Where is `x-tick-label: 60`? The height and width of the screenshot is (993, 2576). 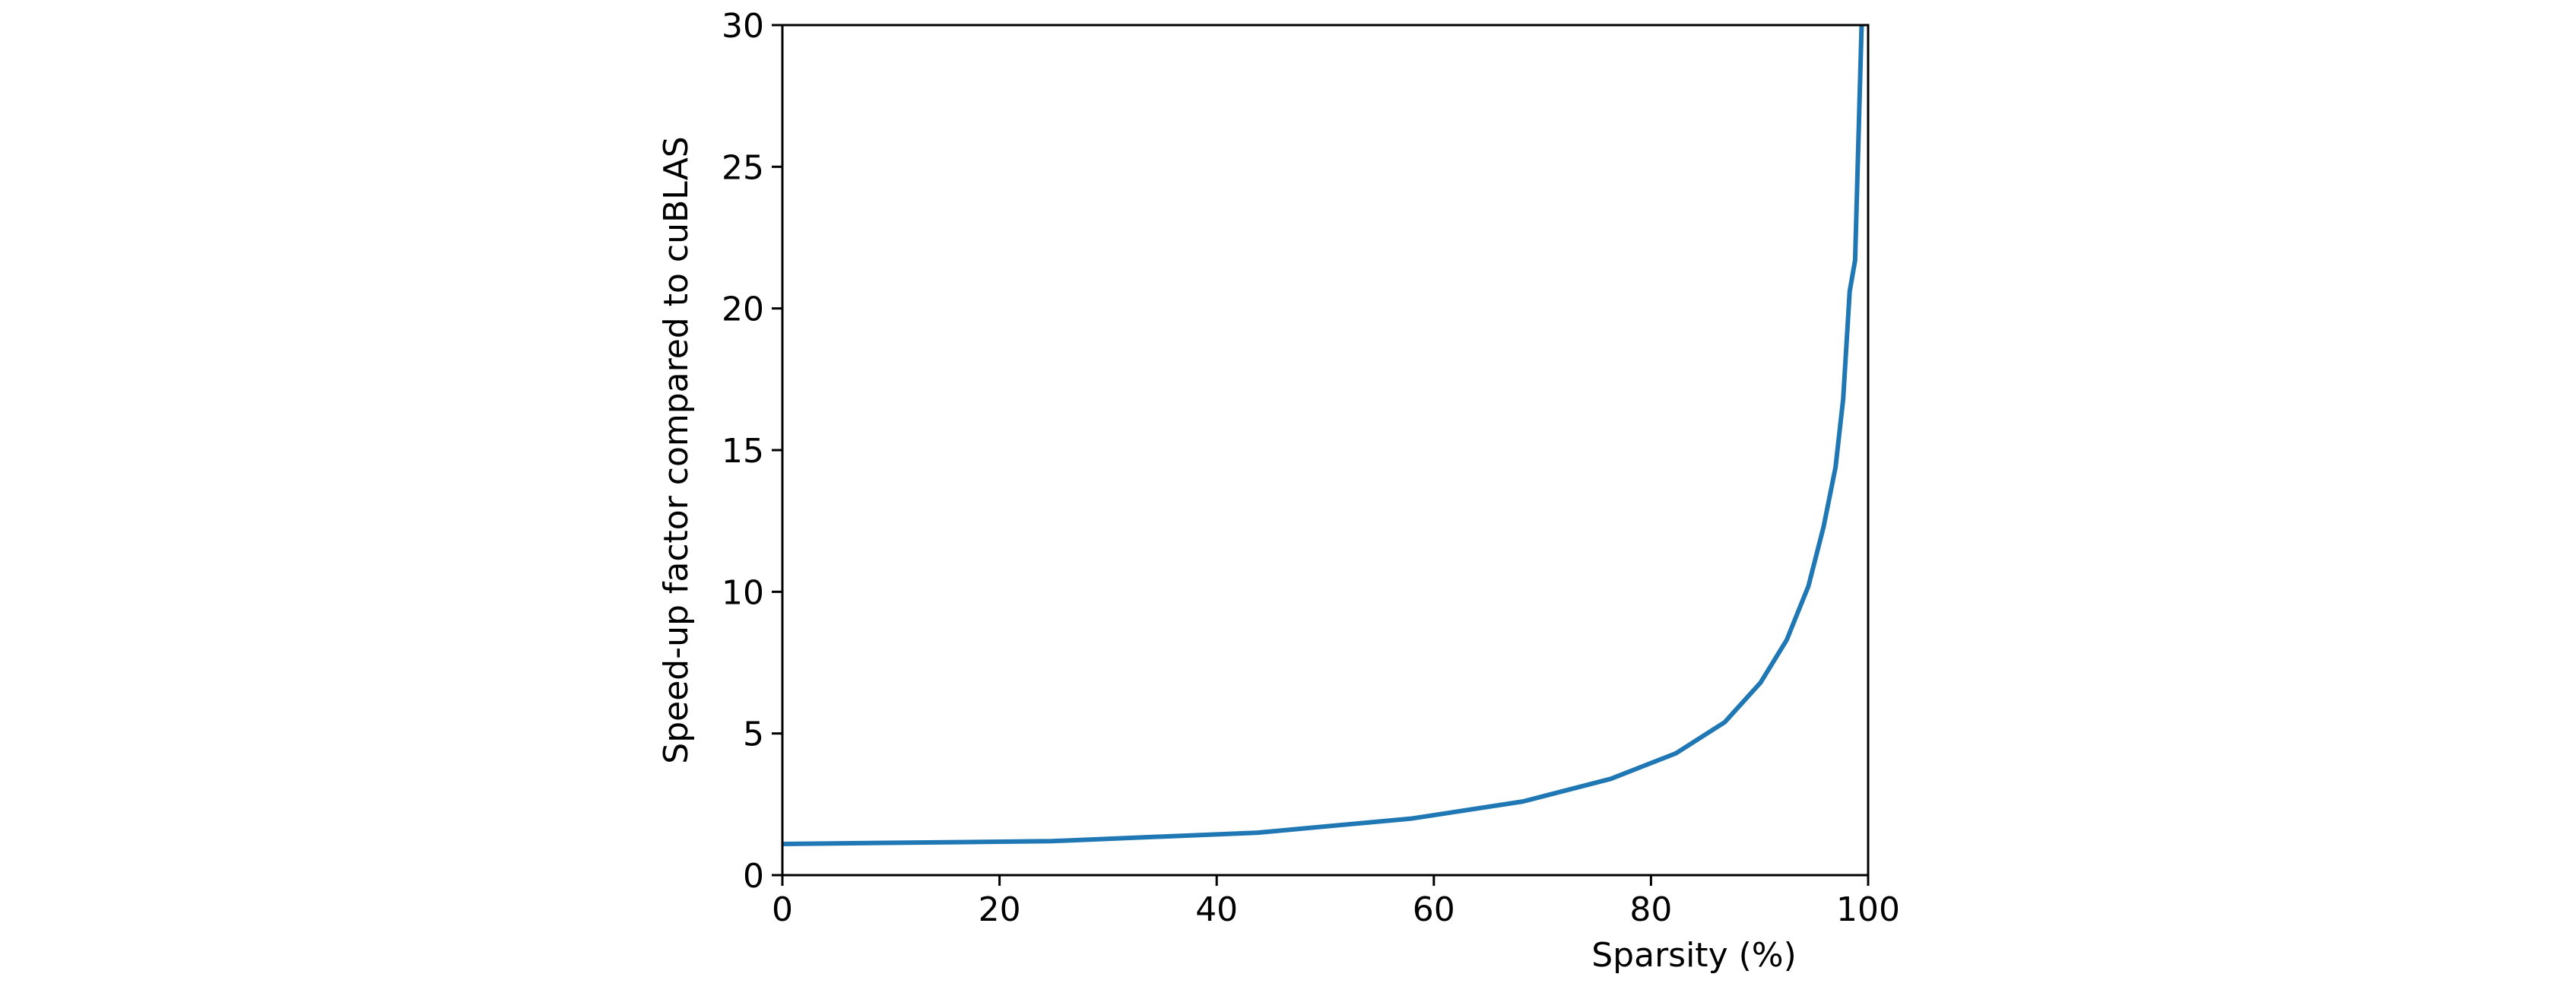
x-tick-label: 60 is located at coordinates (1434, 910).